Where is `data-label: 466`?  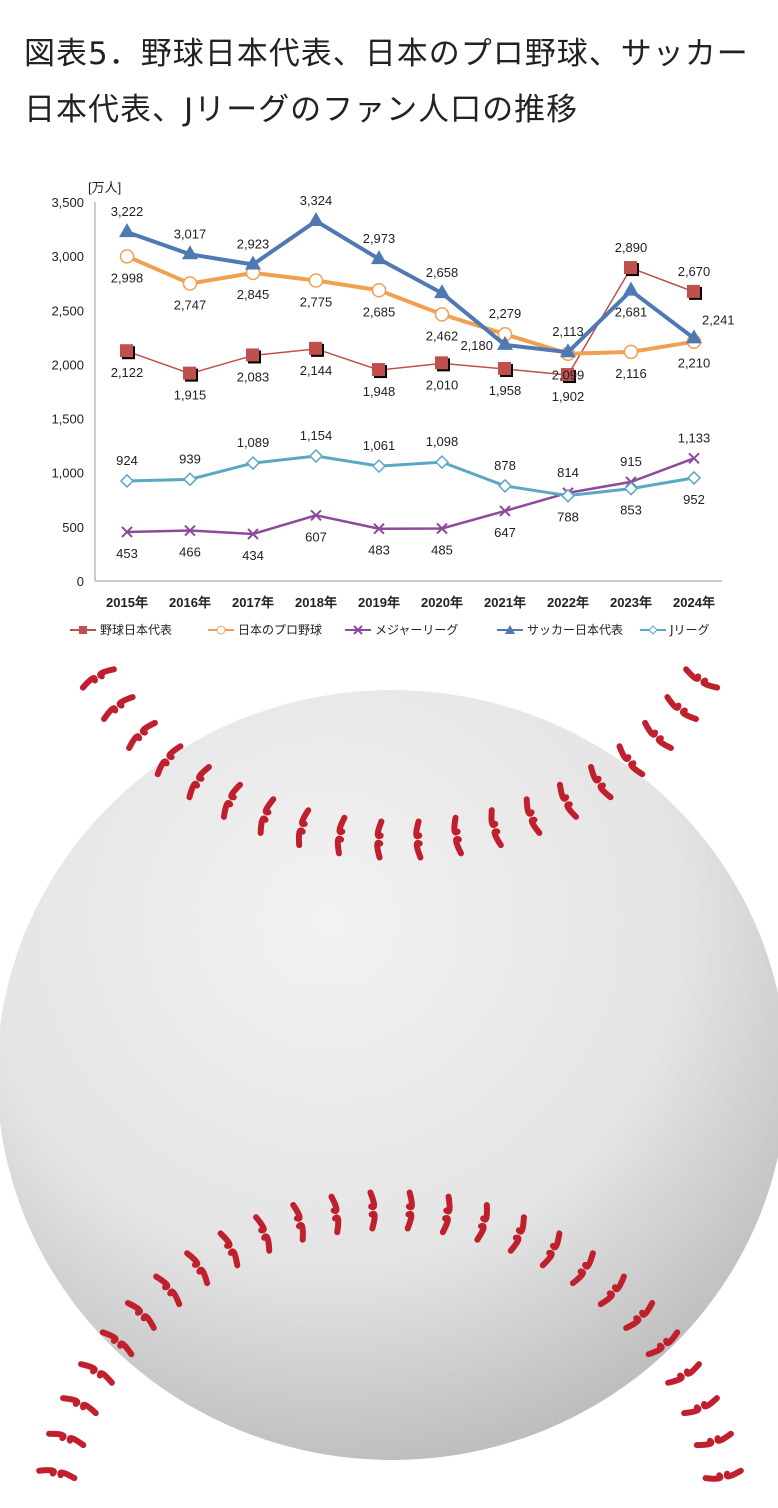
data-label: 466 is located at coordinates (190, 552).